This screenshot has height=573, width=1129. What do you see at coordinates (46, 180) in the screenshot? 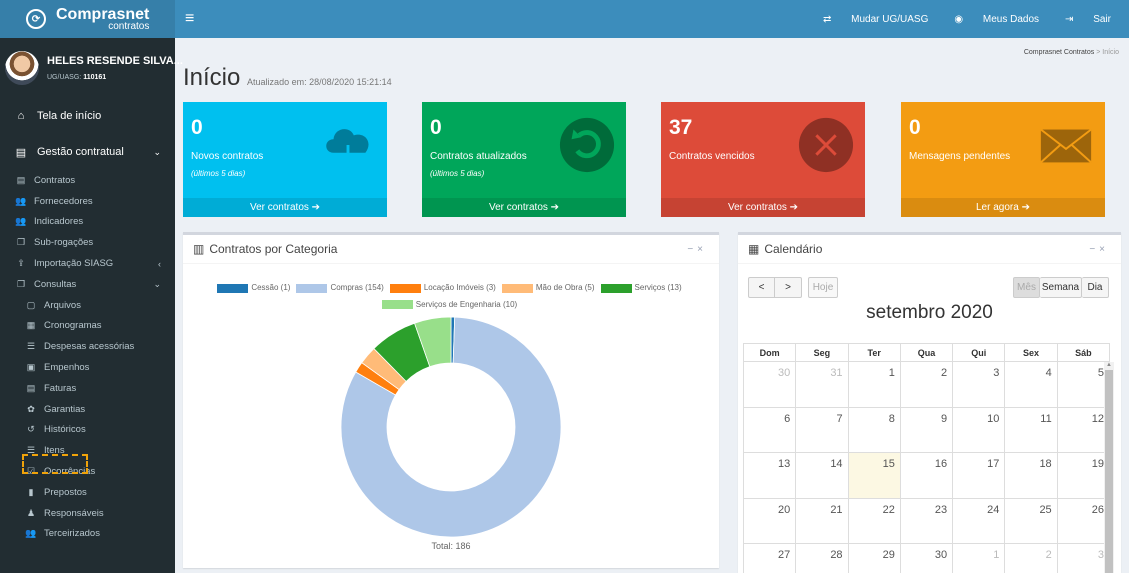
I see `sidebar-item-contratos: ▤ Contratos` at bounding box center [46, 180].